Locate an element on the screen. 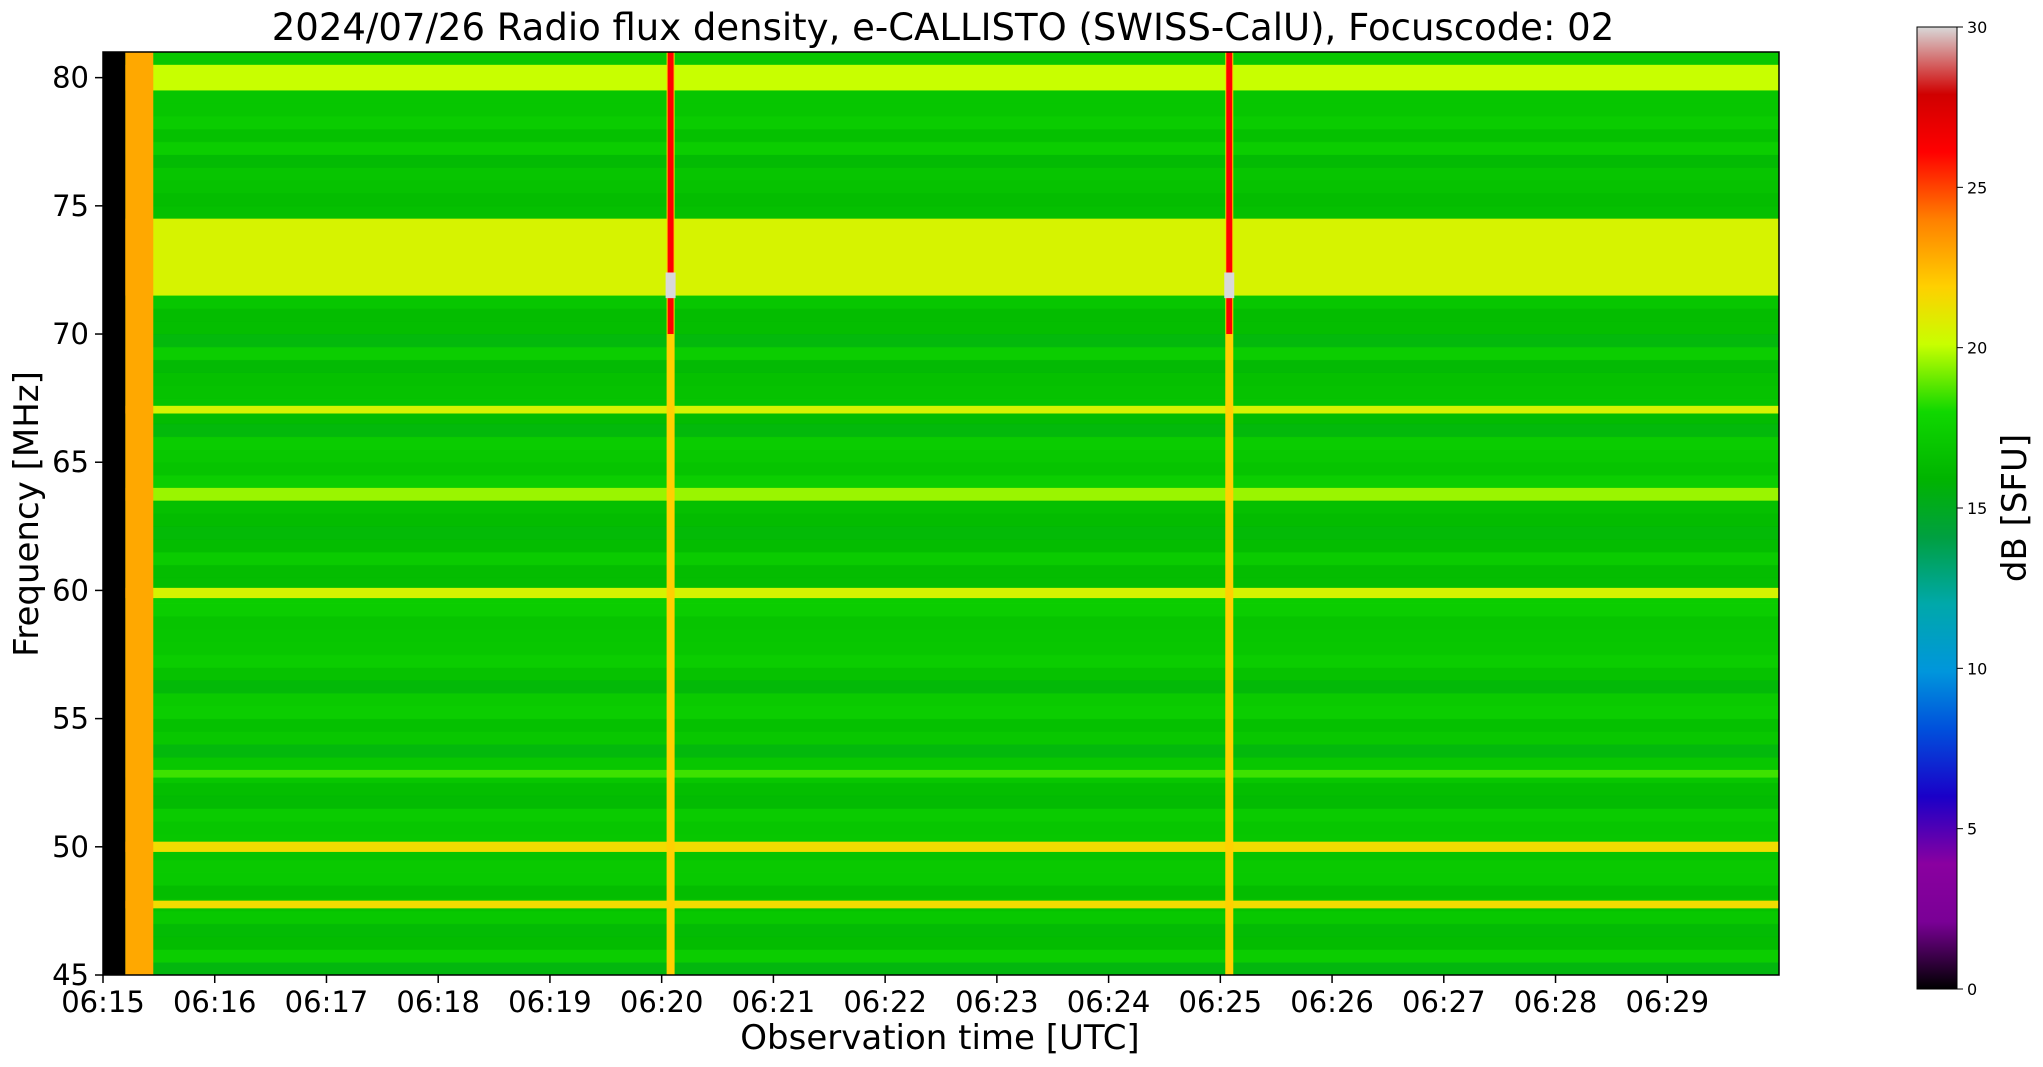 The image size is (2043, 1067). x-tick-label: 06:25 is located at coordinates (1221, 1002).